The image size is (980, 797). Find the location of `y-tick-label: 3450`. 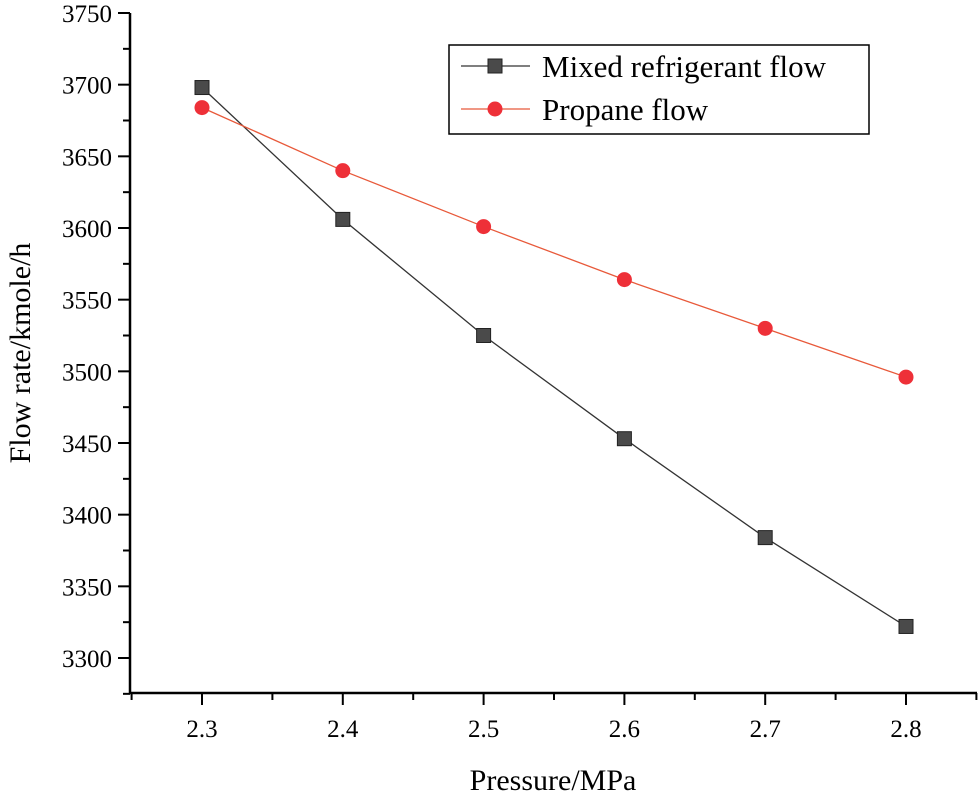

y-tick-label: 3450 is located at coordinates (87, 444).